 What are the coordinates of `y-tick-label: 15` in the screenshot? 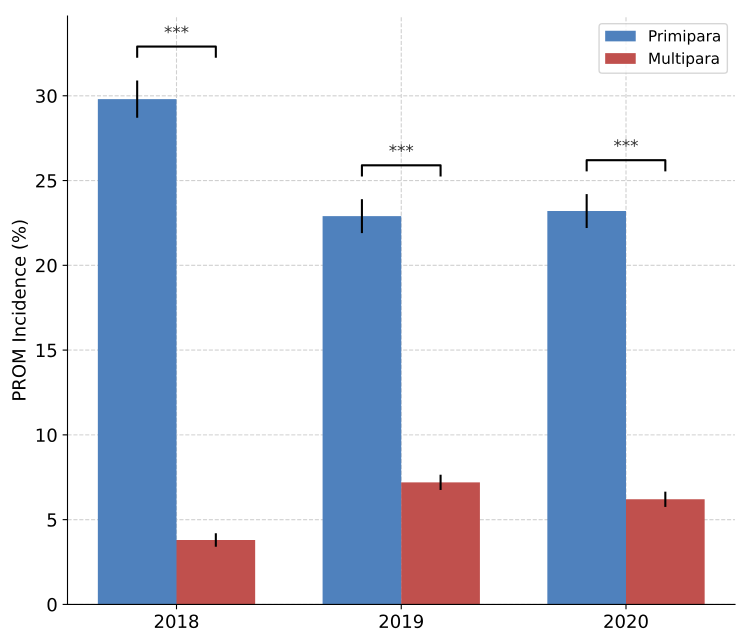 It's located at (46, 351).